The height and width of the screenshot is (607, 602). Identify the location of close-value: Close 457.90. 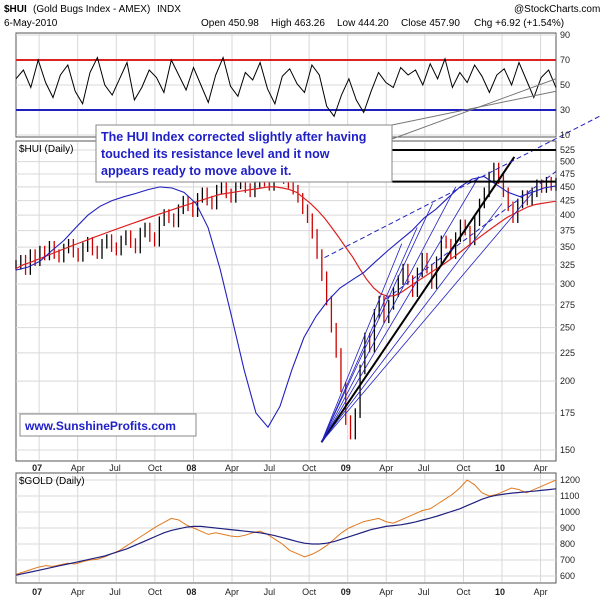
(430, 23).